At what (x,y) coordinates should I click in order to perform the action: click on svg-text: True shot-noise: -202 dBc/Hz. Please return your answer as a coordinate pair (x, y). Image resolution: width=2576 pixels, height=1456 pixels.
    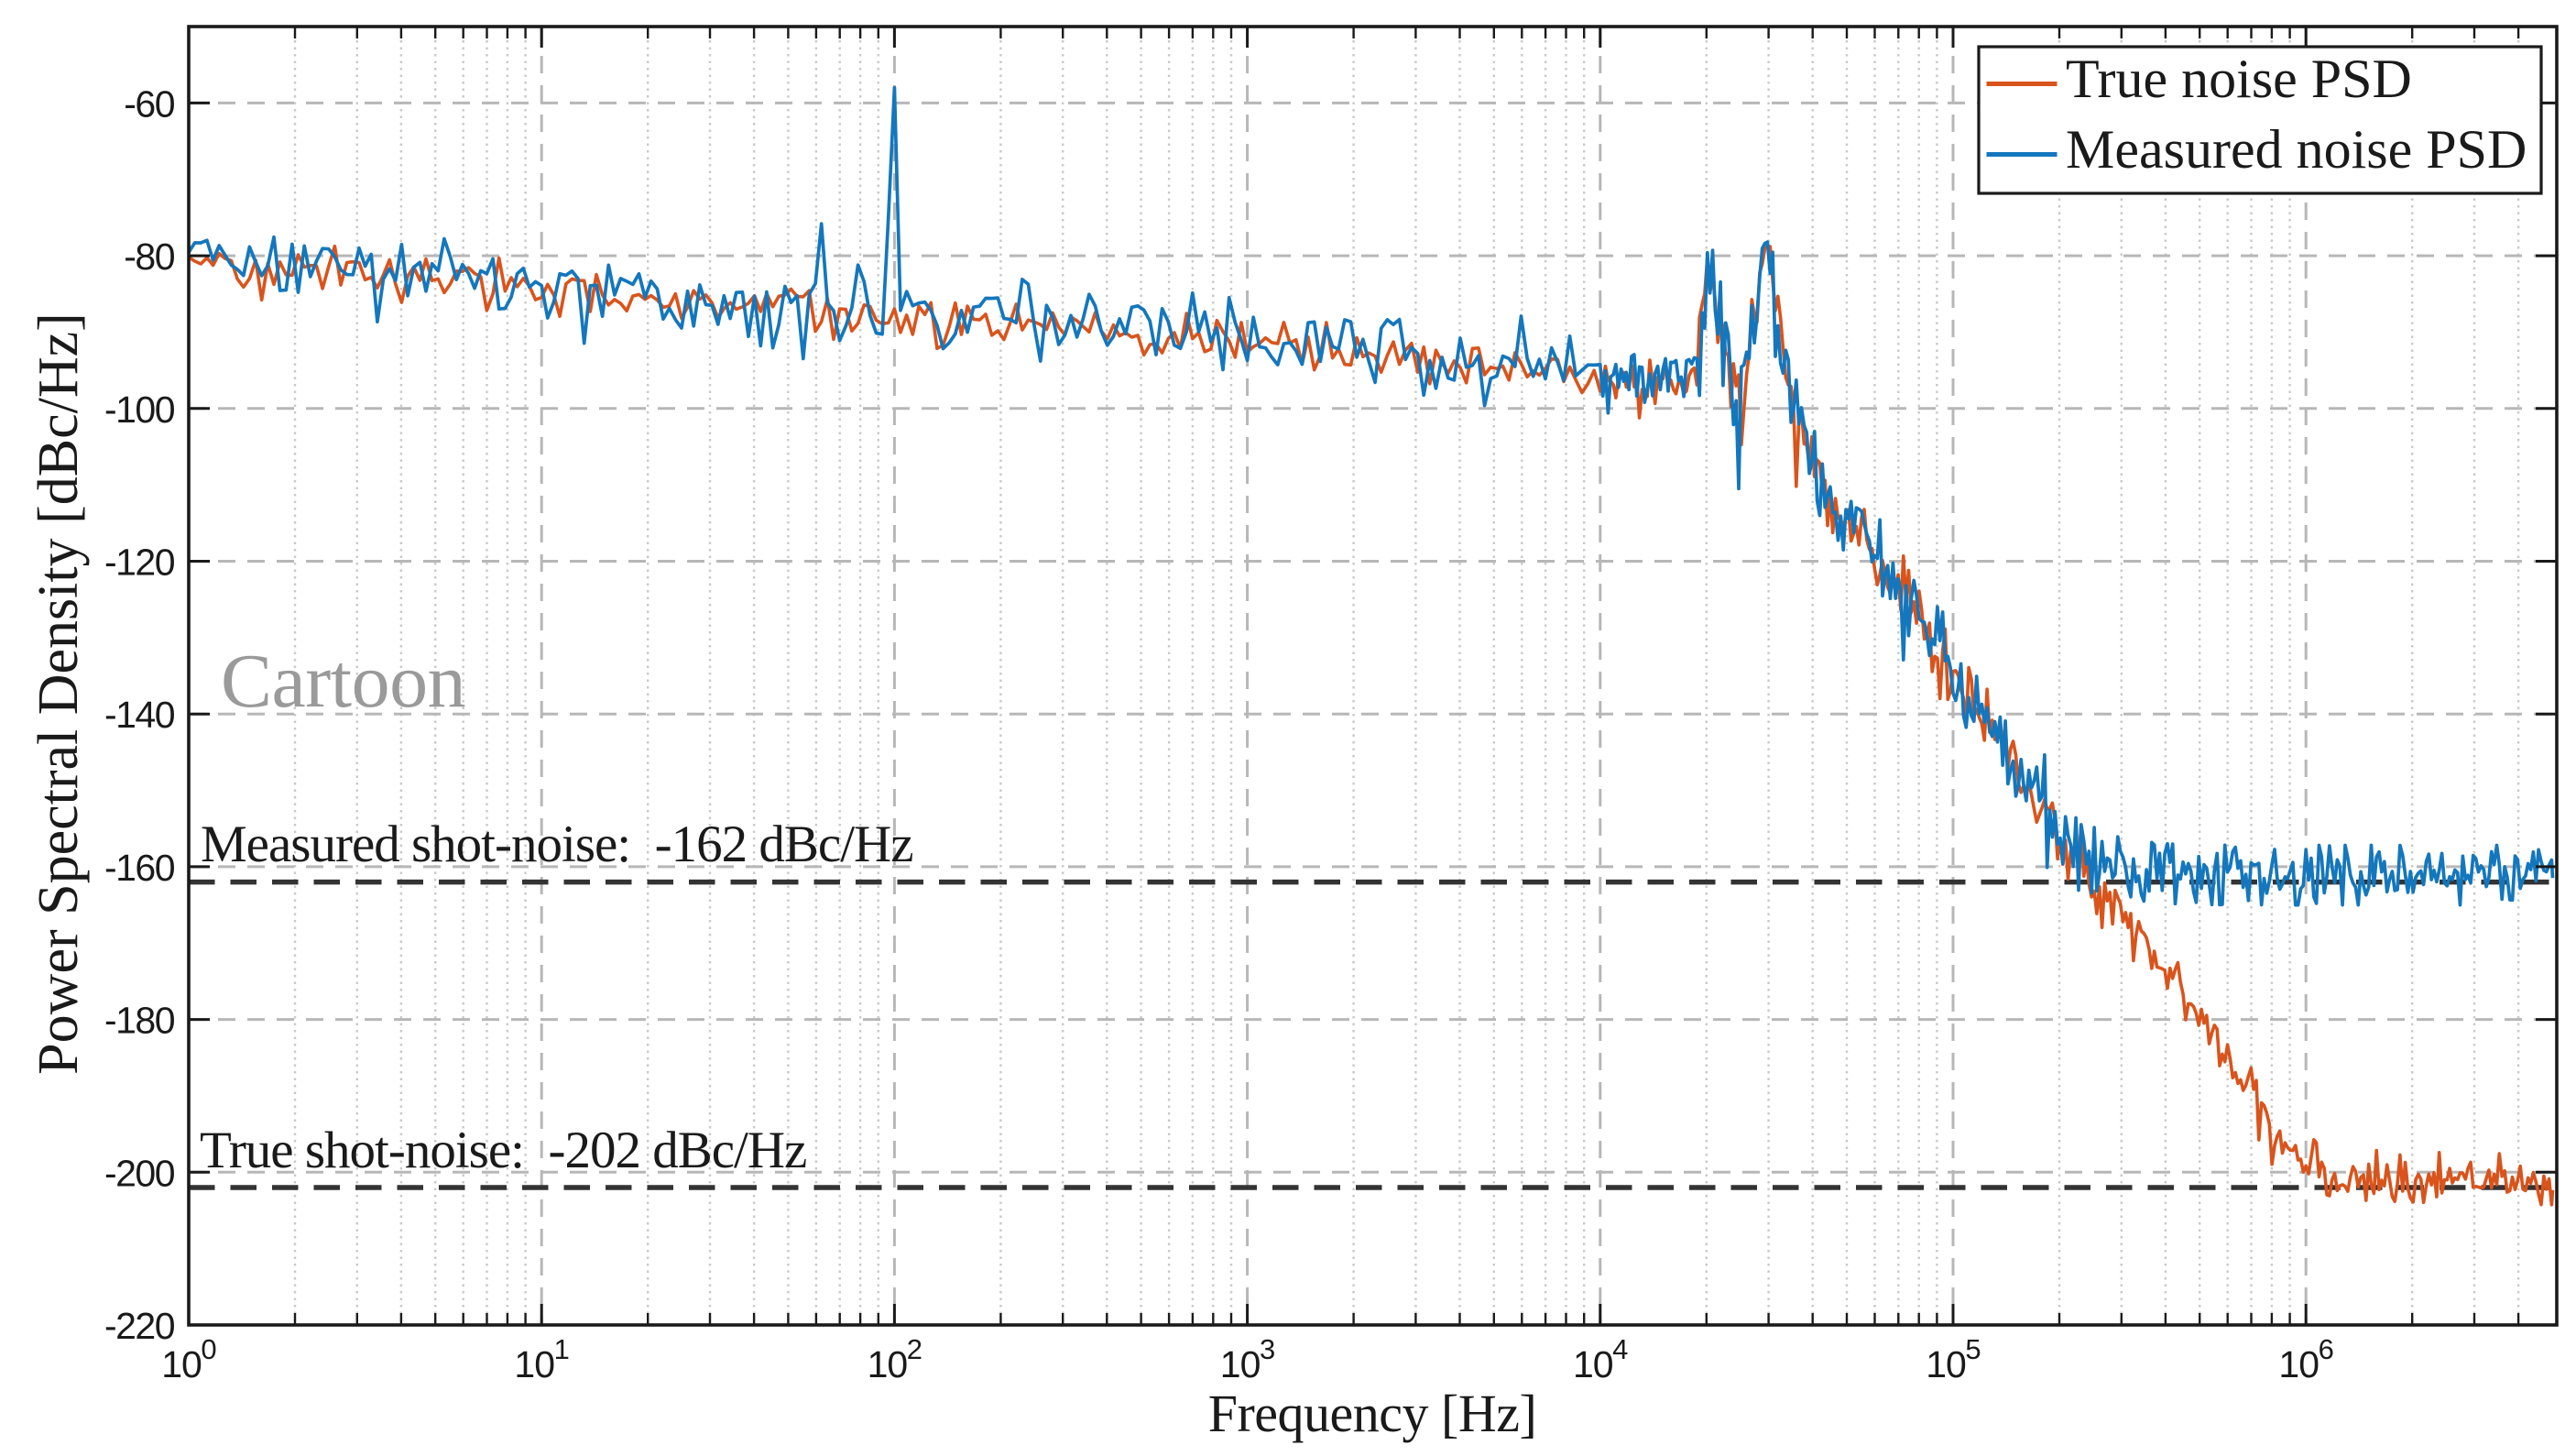
    Looking at the image, I should click on (503, 1150).